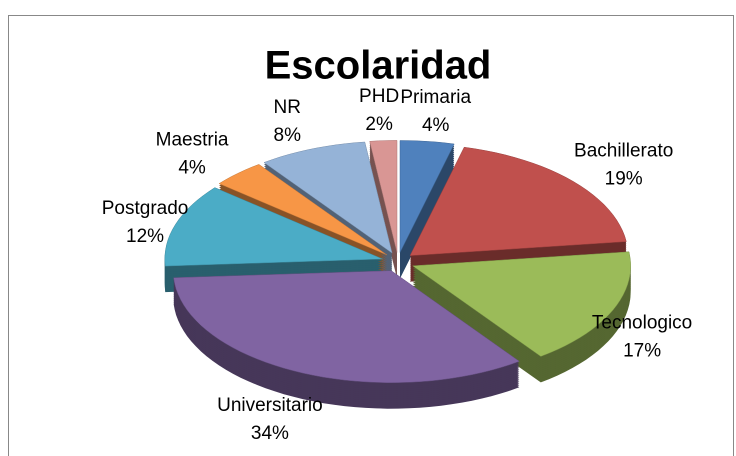  I want to click on slice-value-label: 8%, so click(288, 135).